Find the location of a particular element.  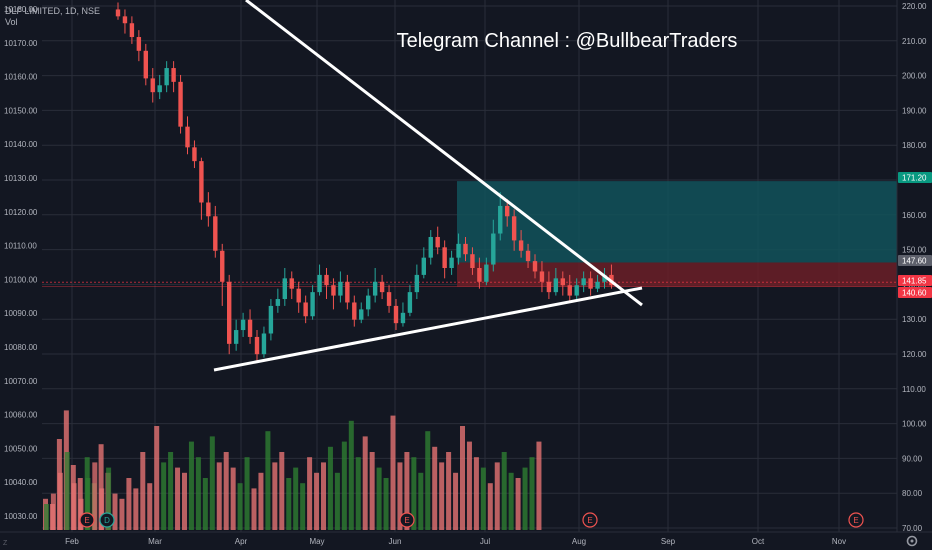

right-axis-tick: 180.00 is located at coordinates (914, 145).